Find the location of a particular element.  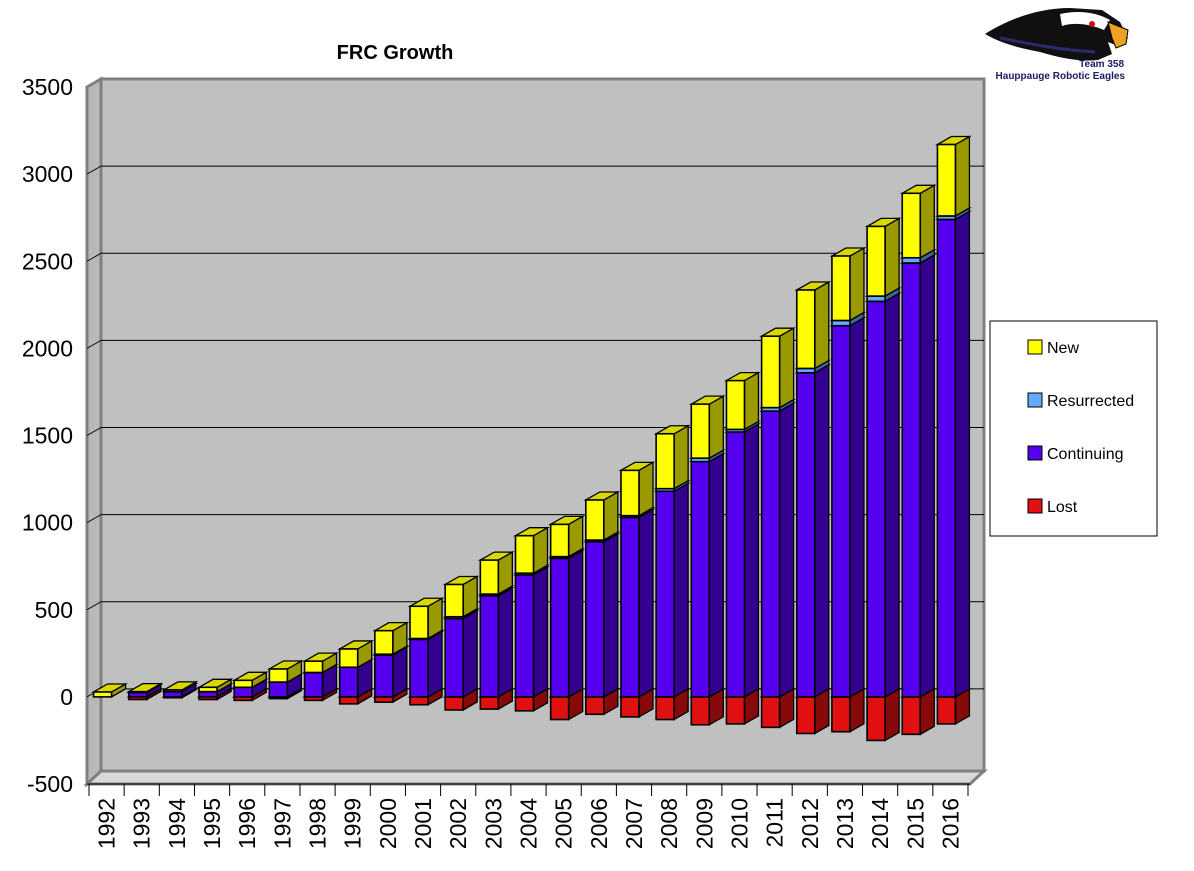

y-tick-label: 1000 is located at coordinates (47, 523).